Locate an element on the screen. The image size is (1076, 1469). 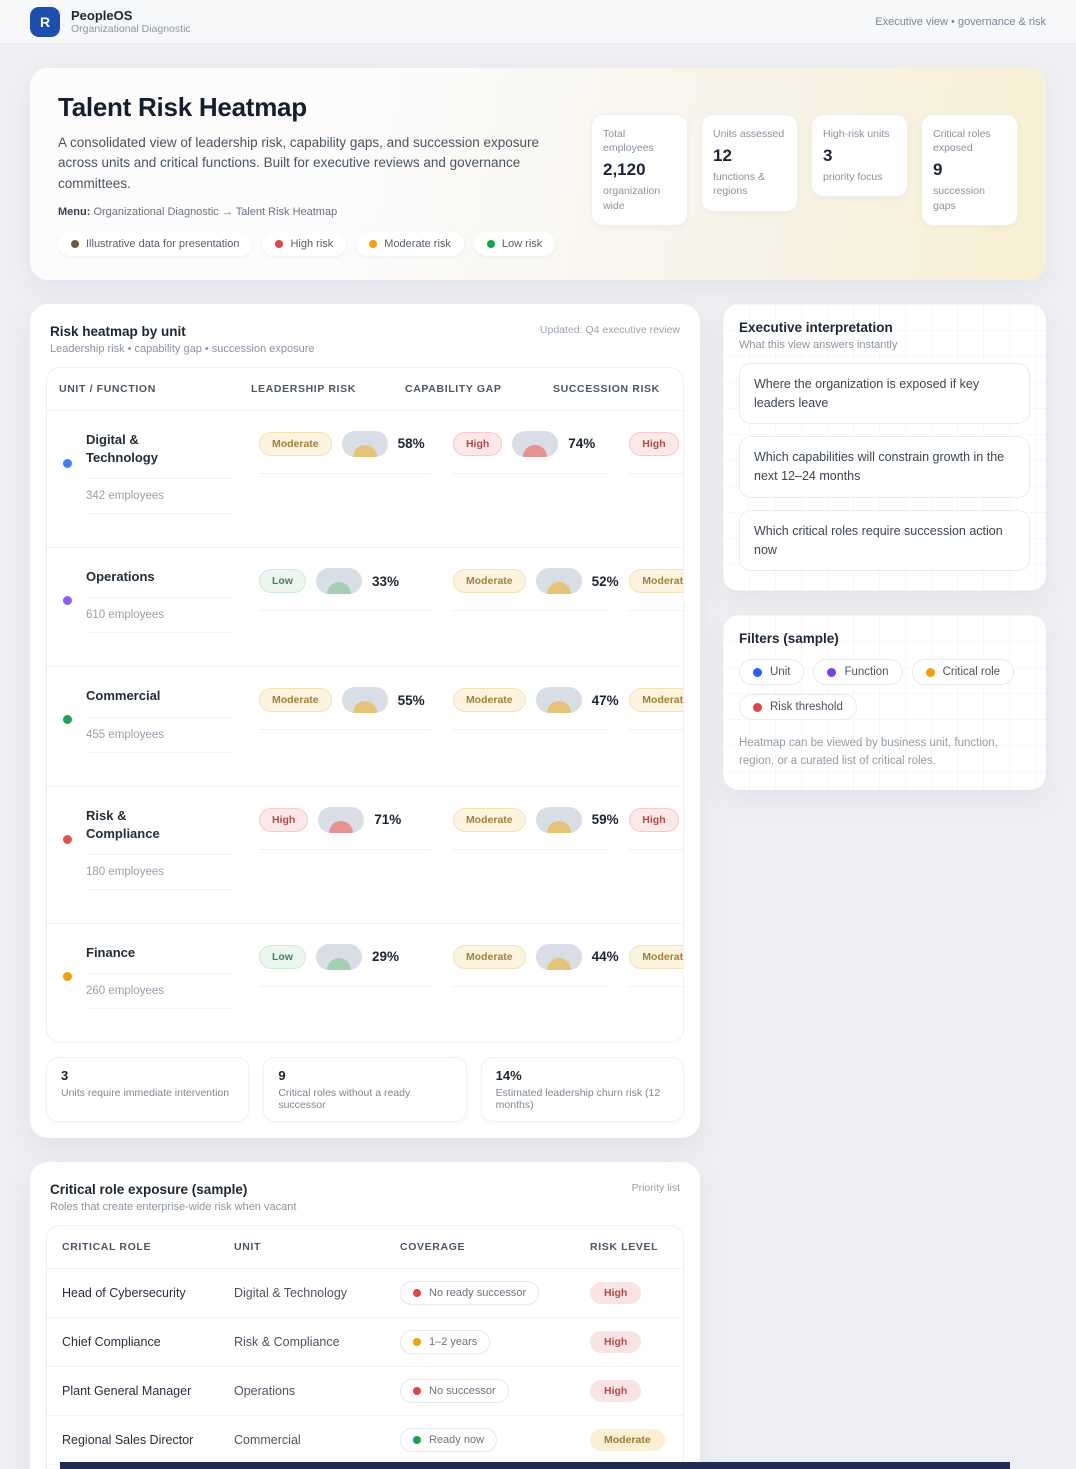
legend-pill-high-risk: High risk is located at coordinates (304, 243).